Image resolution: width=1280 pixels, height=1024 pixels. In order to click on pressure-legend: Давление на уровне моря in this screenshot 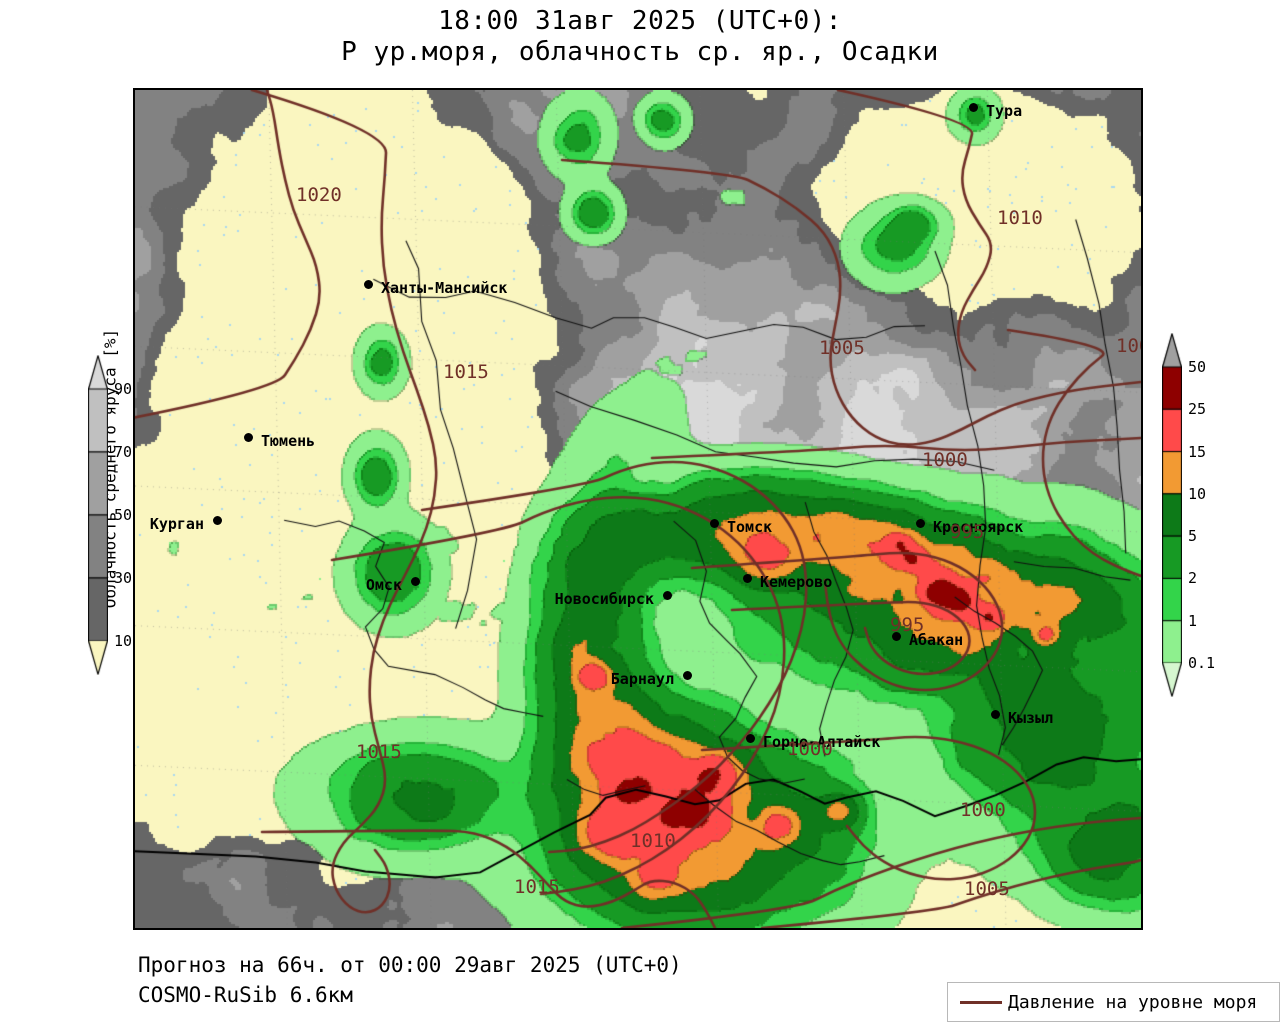, I will do `click(1113, 1002)`.